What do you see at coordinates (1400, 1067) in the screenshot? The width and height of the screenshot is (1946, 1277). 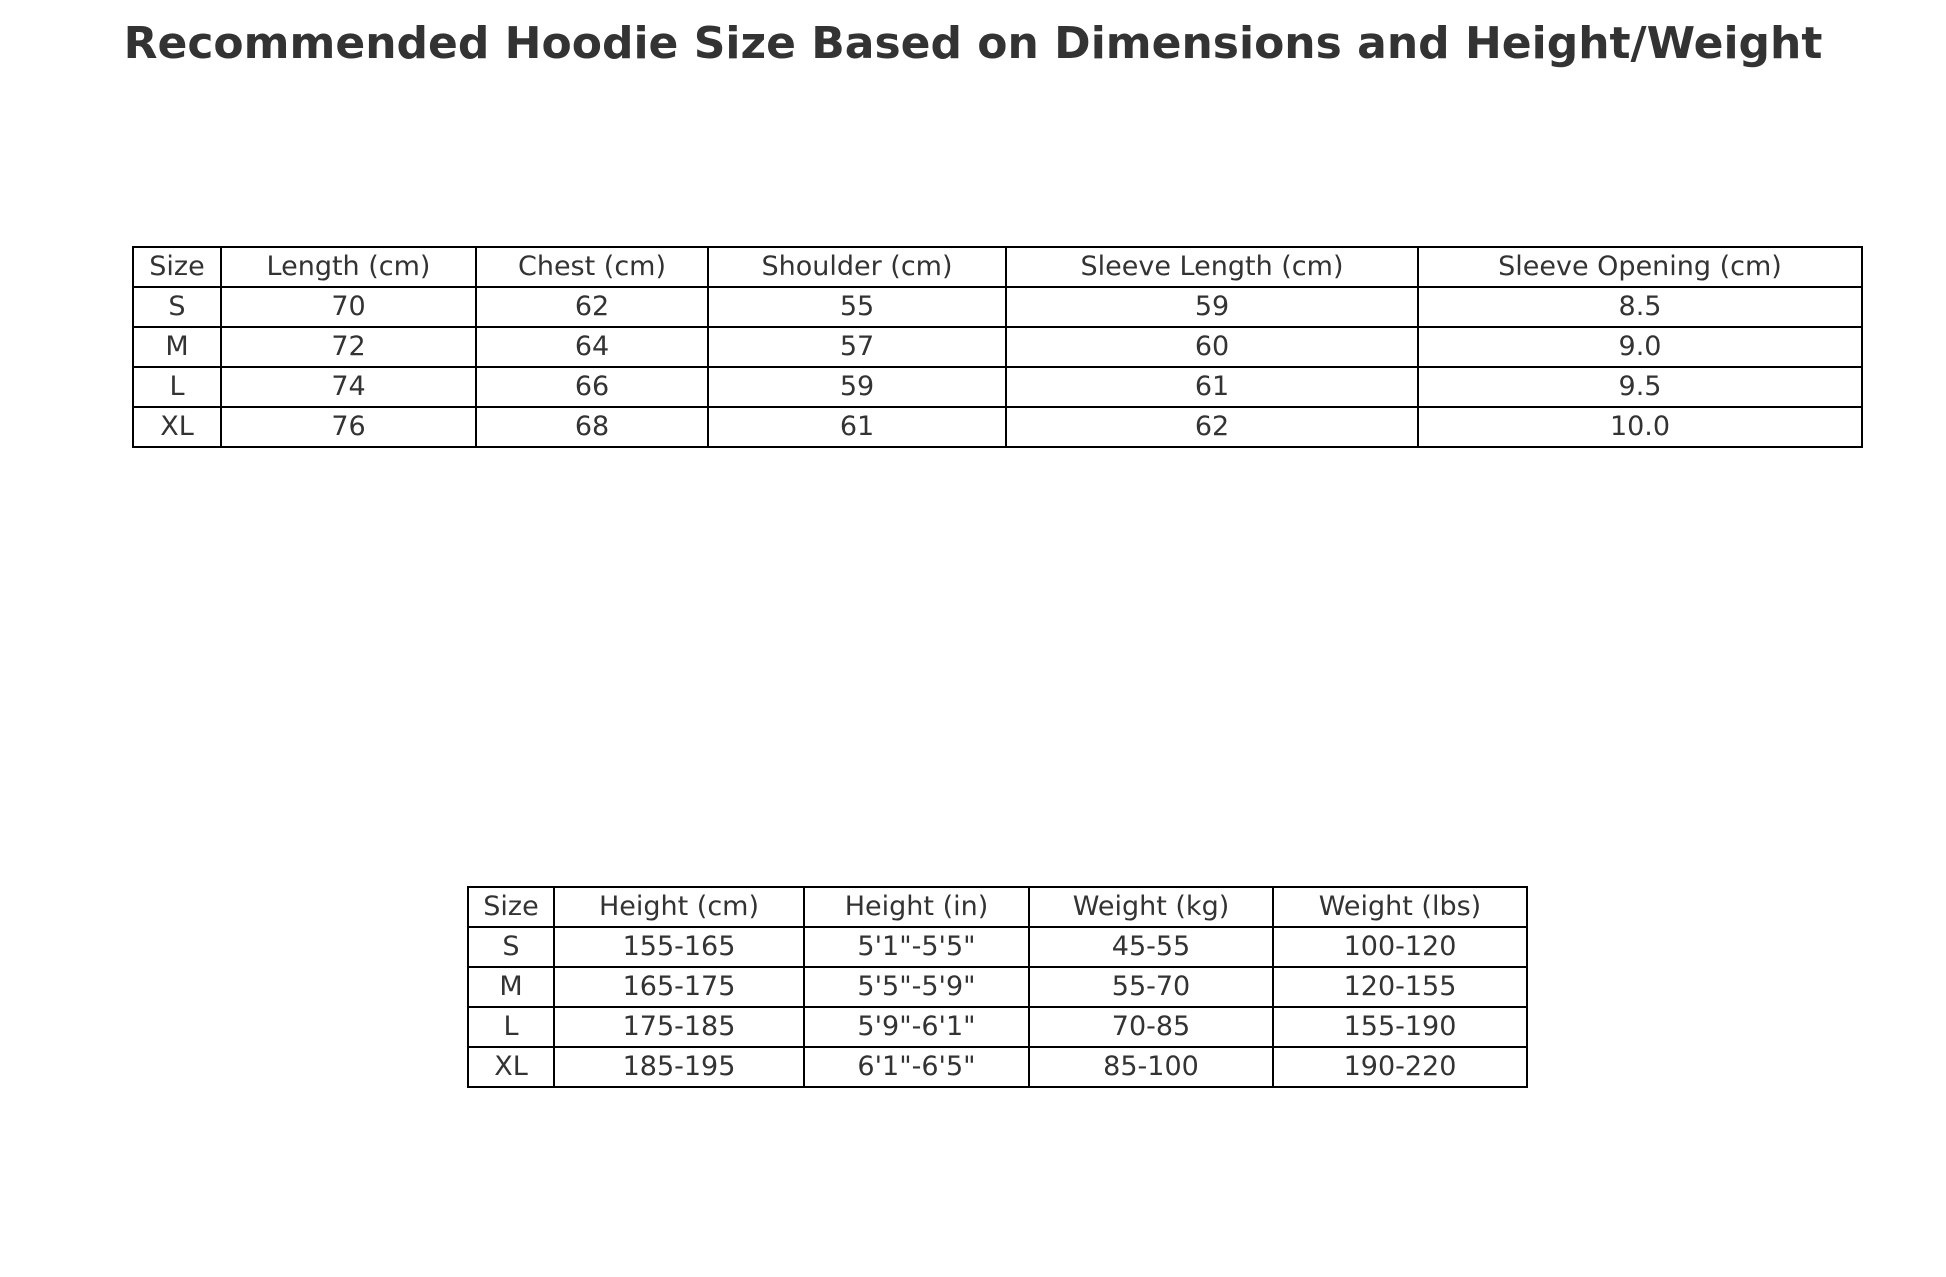 I see `table-cell: 190-220` at bounding box center [1400, 1067].